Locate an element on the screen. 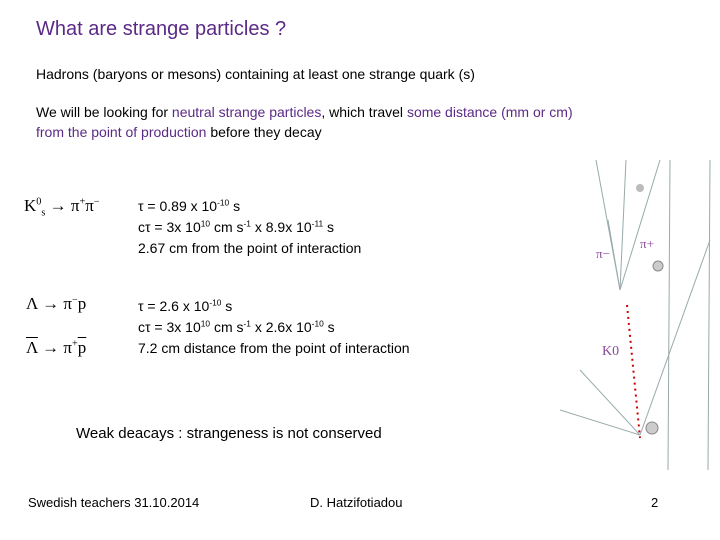  text: τ = 2.6 x 10 is located at coordinates (174, 306).